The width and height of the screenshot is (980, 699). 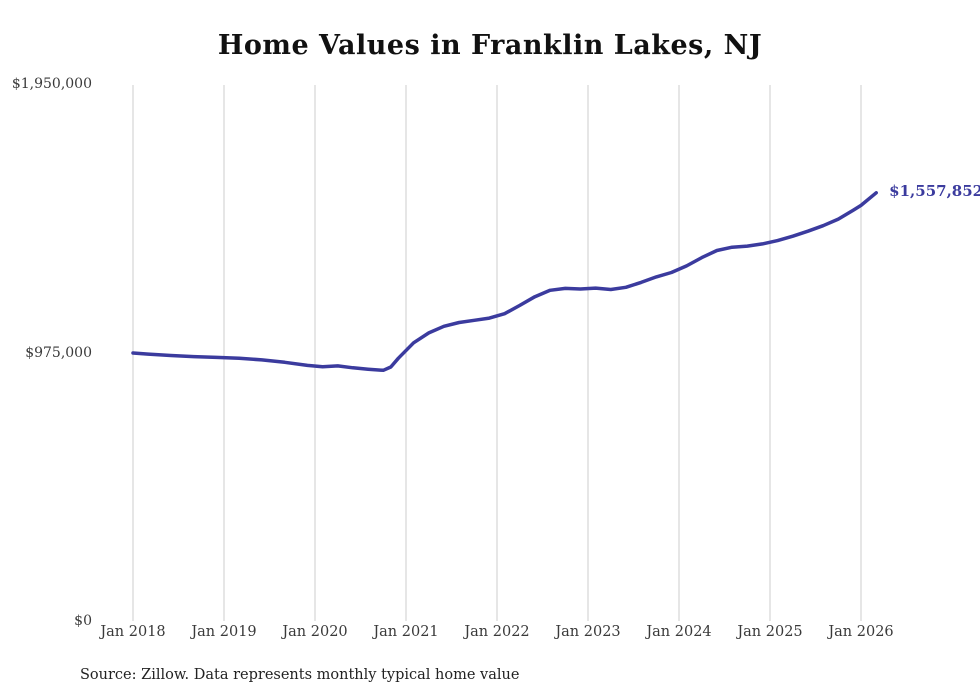 What do you see at coordinates (588, 632) in the screenshot?
I see `x-axis-label: Jan 2023` at bounding box center [588, 632].